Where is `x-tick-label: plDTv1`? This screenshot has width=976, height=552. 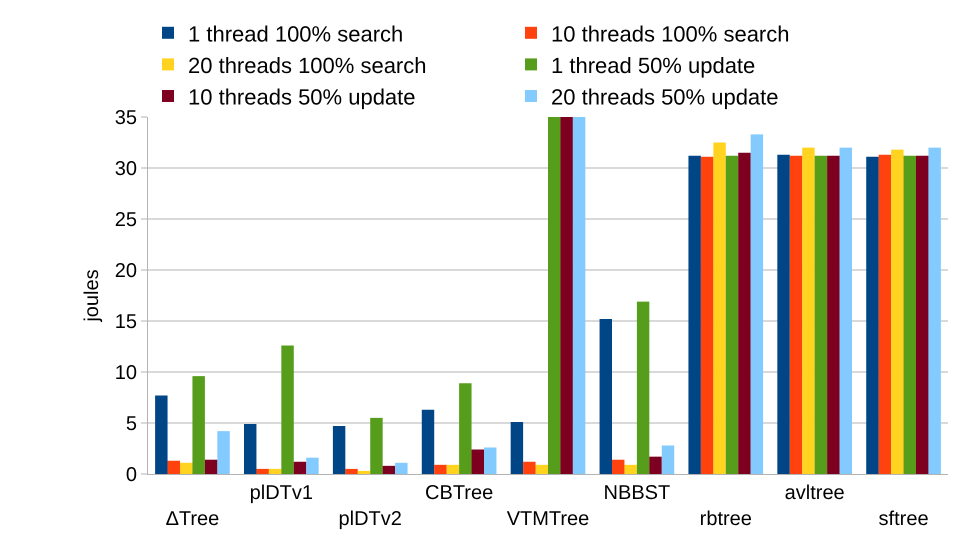
x-tick-label: plDTv1 is located at coordinates (282, 493).